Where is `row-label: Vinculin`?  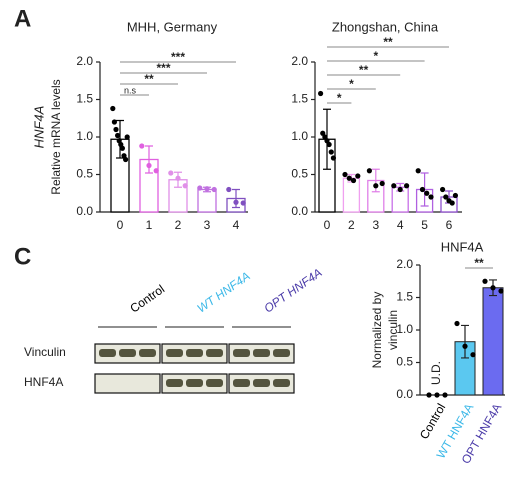
row-label: Vinculin is located at coordinates (45, 352).